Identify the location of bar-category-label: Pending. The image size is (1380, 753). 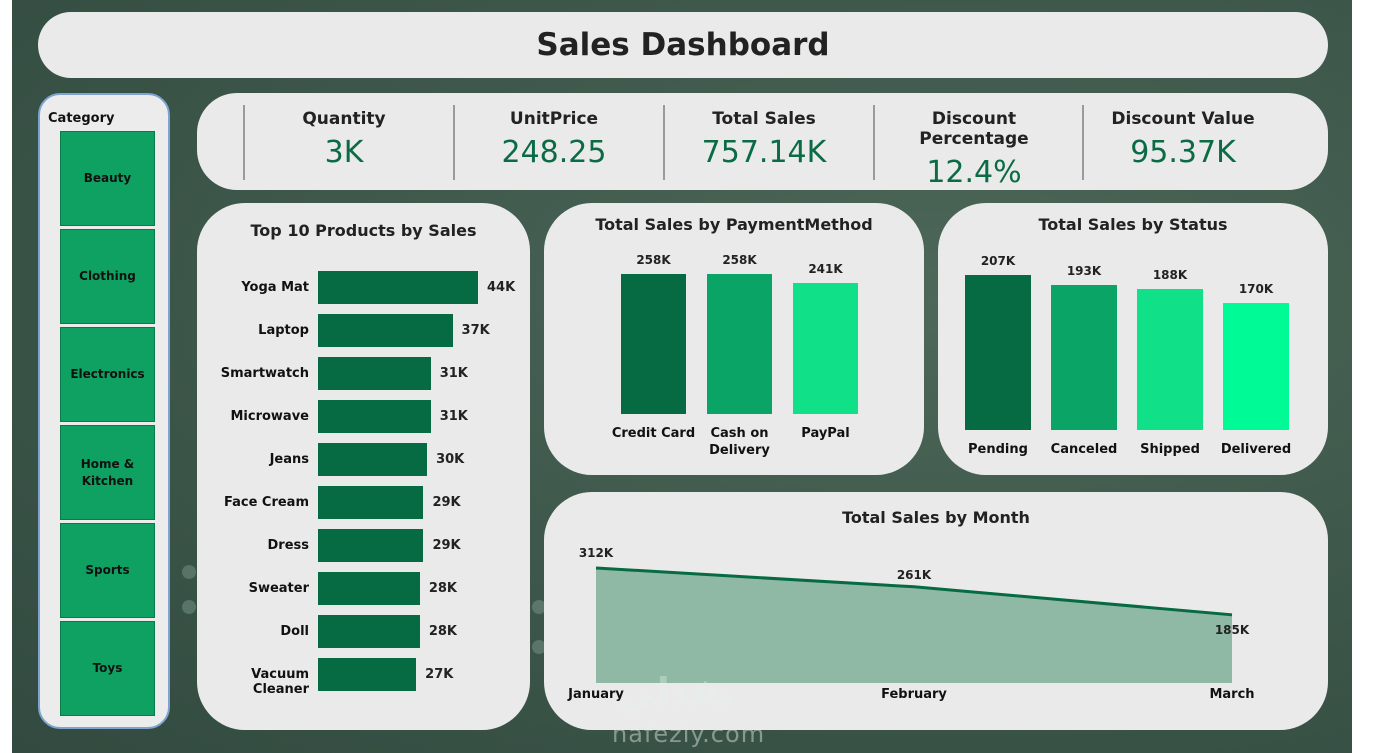
(998, 449).